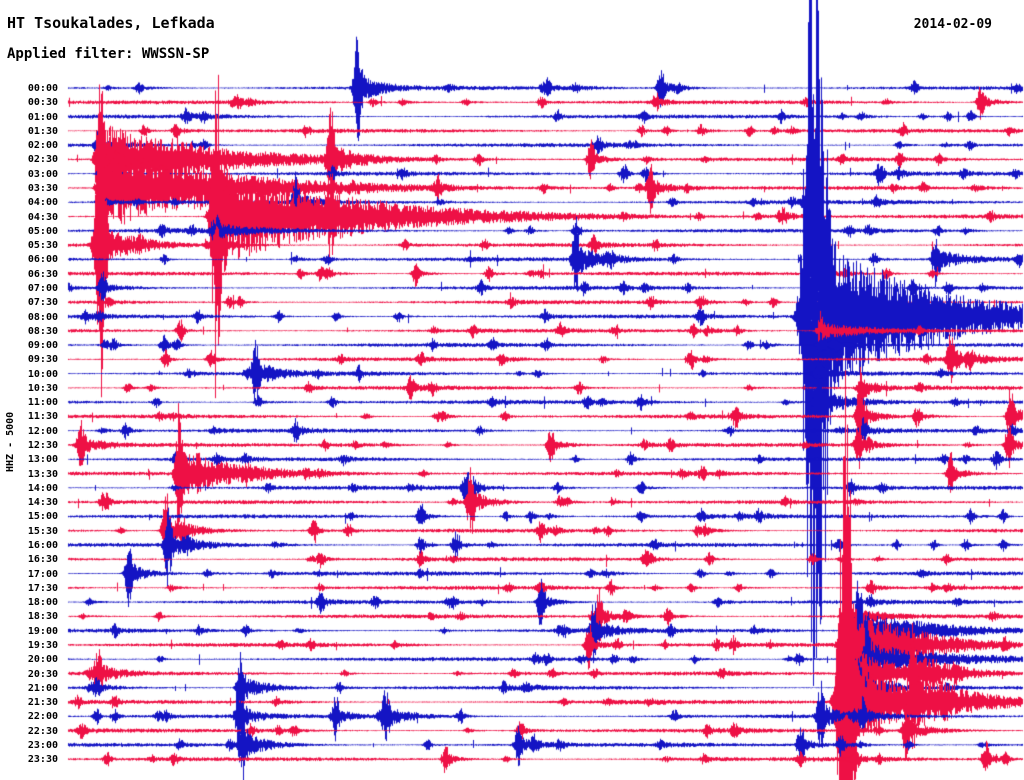 This screenshot has height=780, width=1024. What do you see at coordinates (42, 588) in the screenshot?
I see `time-label: 17:30` at bounding box center [42, 588].